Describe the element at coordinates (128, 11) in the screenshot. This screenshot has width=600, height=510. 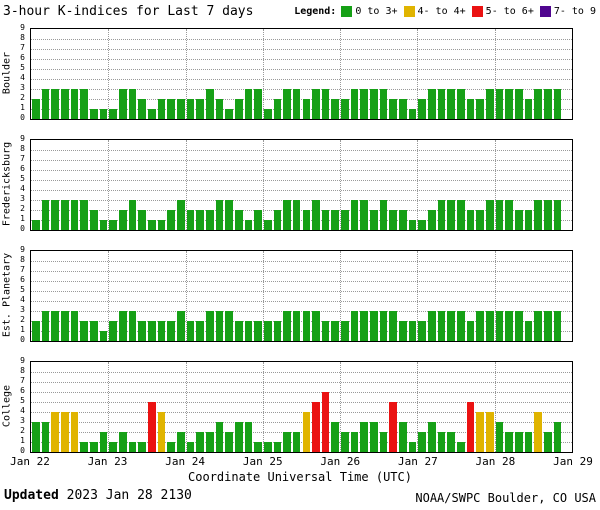
I see `chart-title: 3-hour K-indices for Last 7 days` at that location.